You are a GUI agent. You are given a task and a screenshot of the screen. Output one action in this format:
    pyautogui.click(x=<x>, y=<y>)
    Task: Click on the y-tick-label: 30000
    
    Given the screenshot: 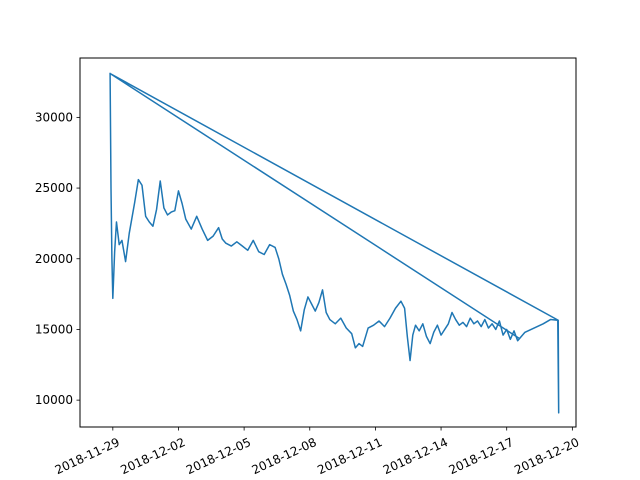 What is the action you would take?
    pyautogui.click(x=54, y=117)
    